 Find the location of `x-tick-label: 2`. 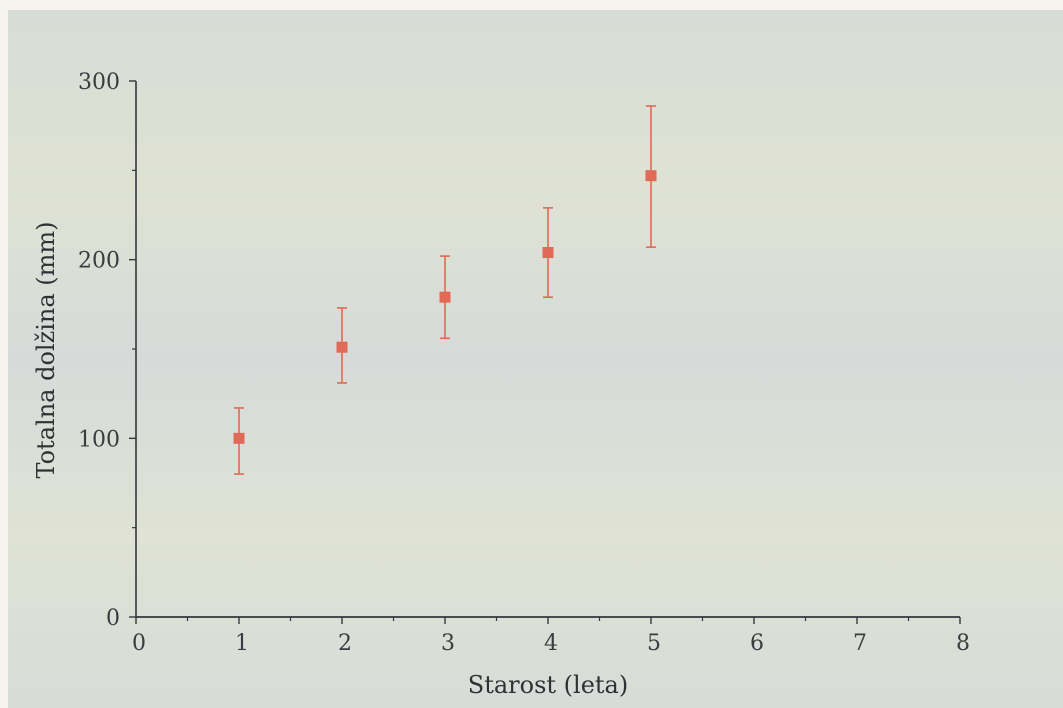

x-tick-label: 2 is located at coordinates (345, 643).